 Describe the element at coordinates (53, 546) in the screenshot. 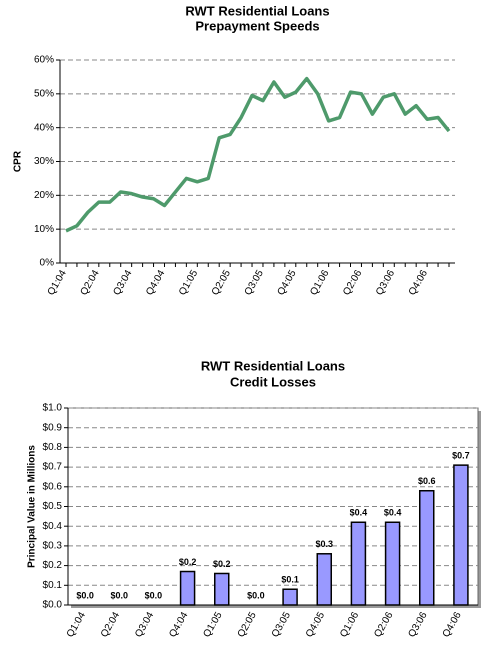

I see `y-tick-label: $0.3` at that location.